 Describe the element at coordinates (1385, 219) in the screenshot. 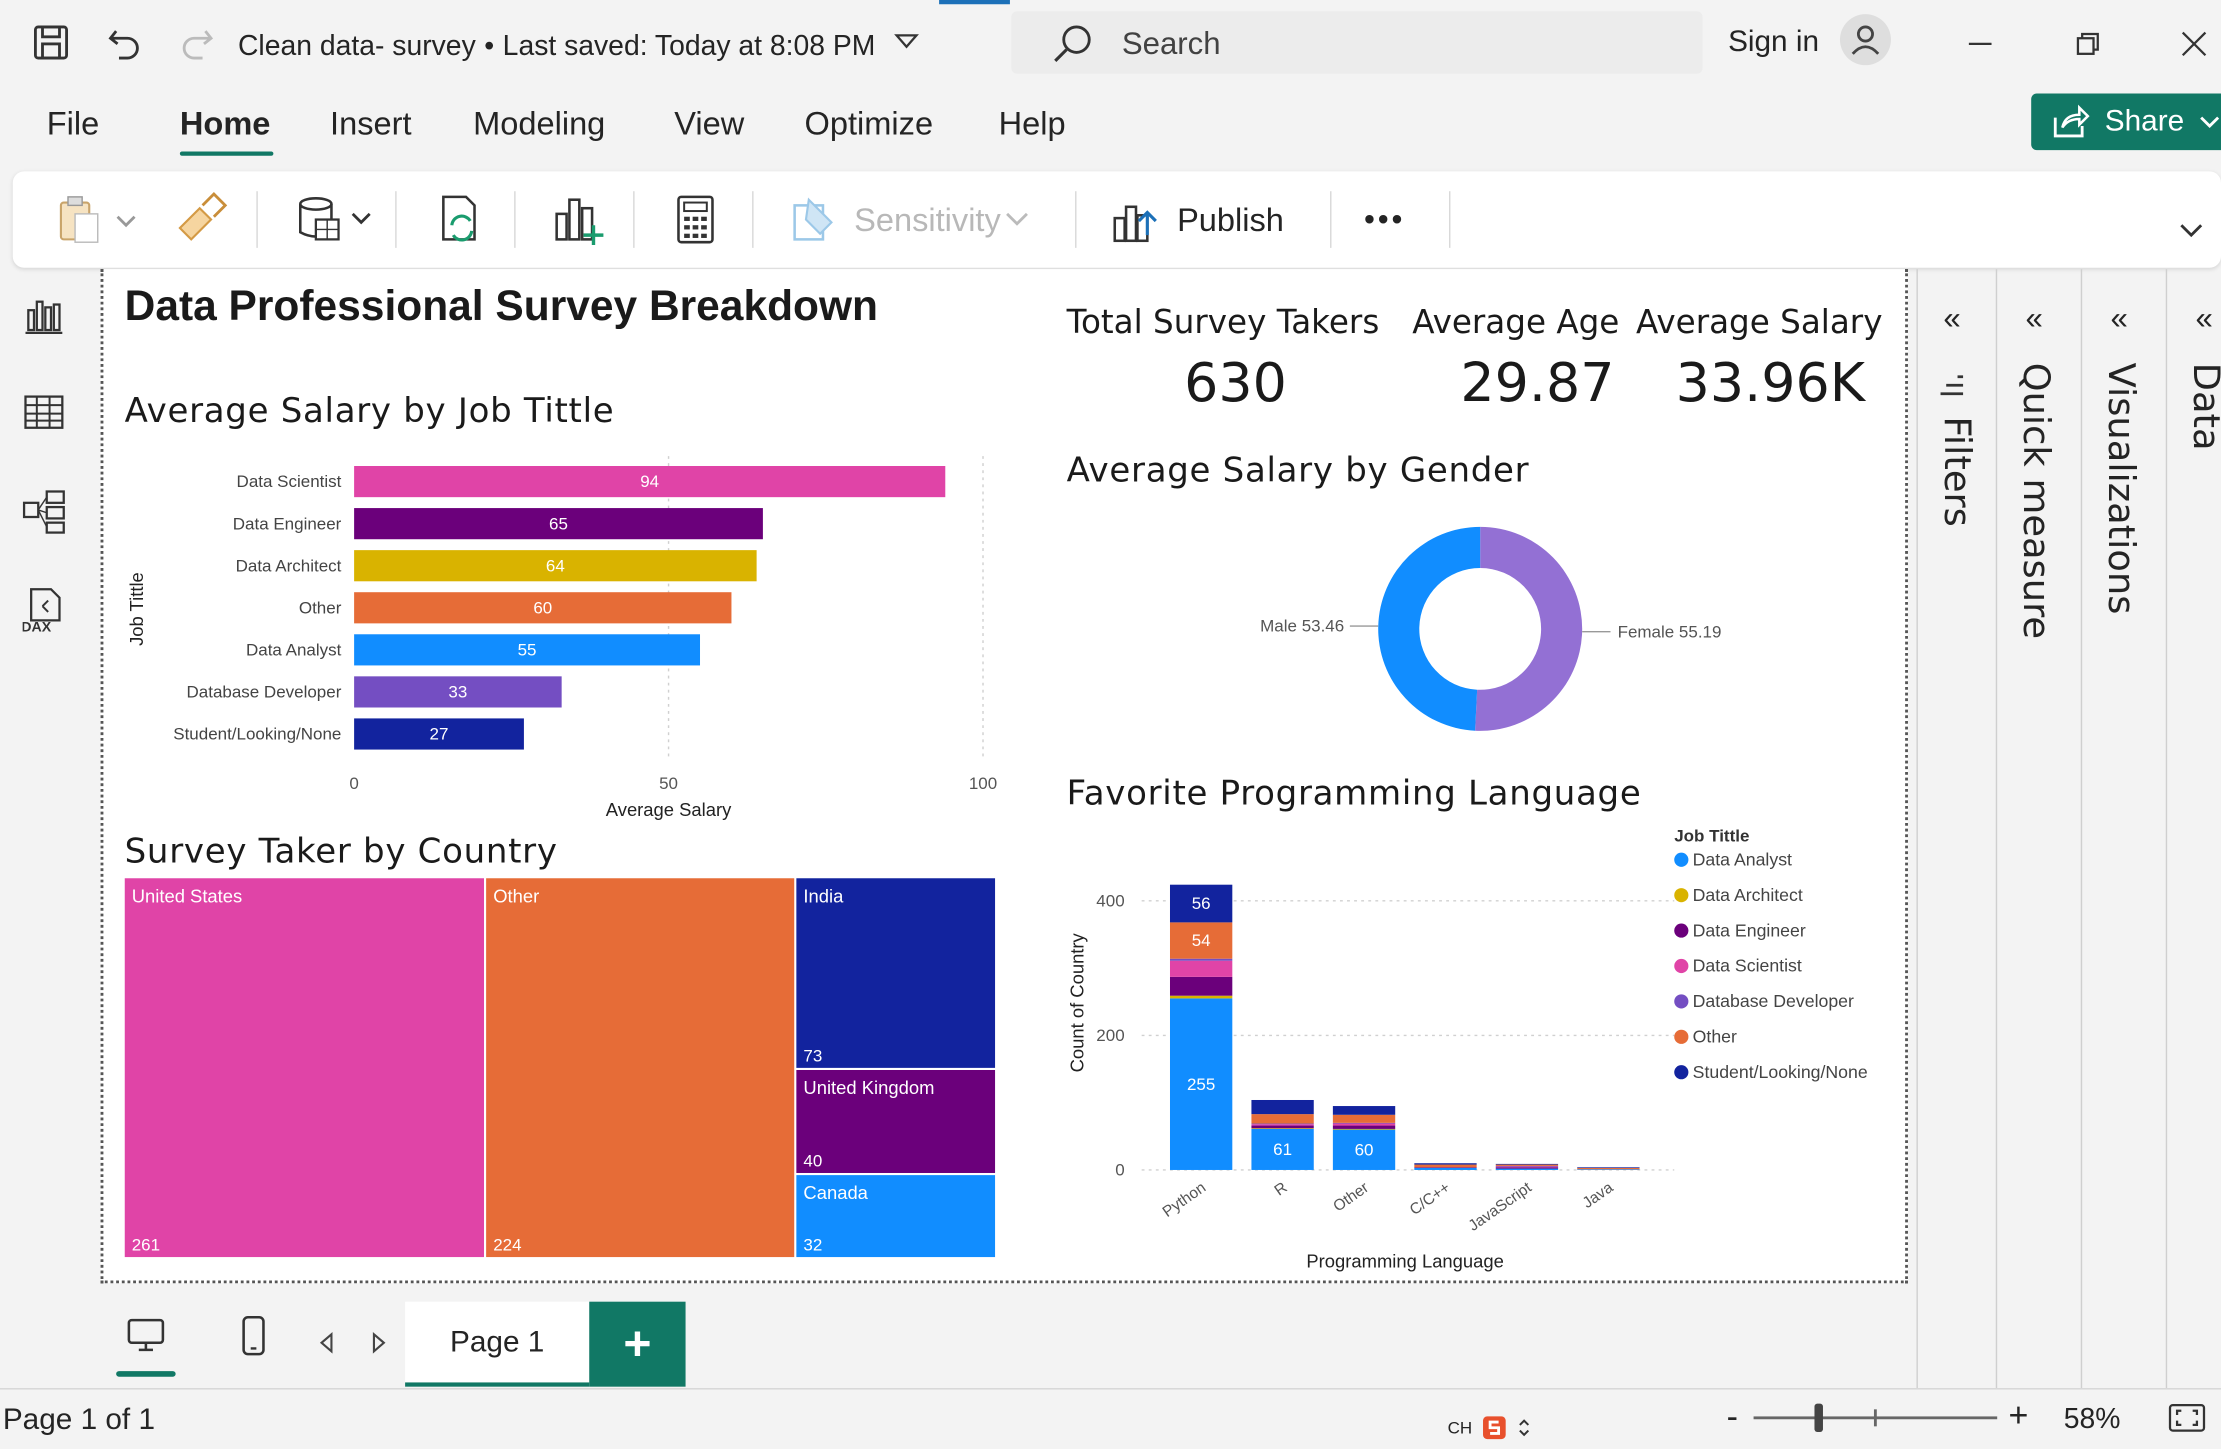

I see `more-options-button: •••` at that location.